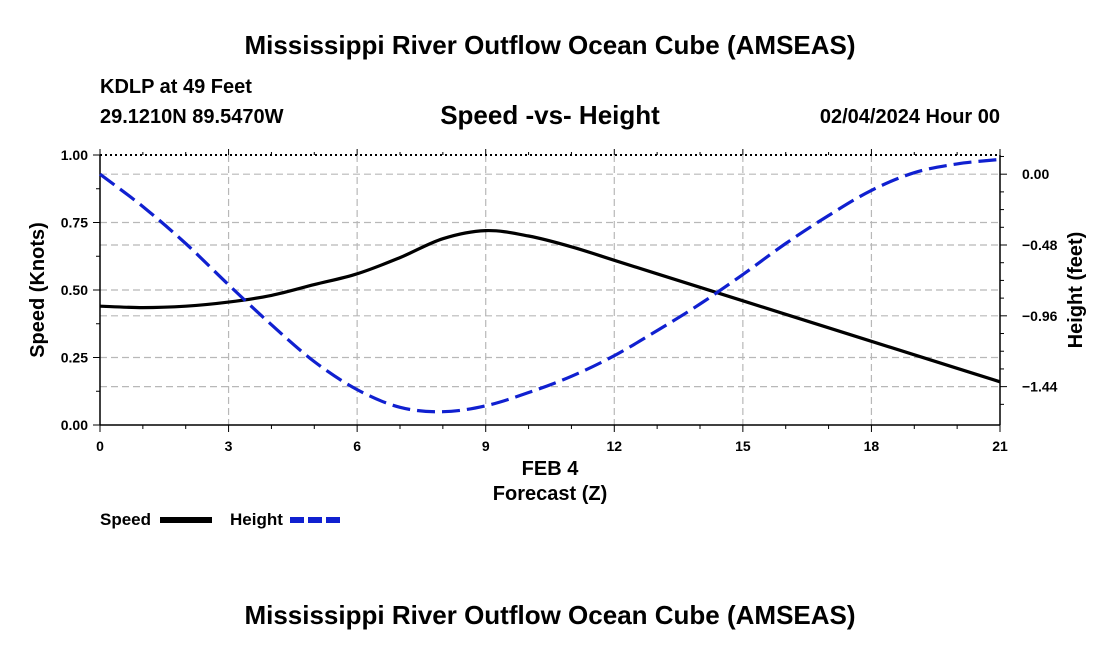 The height and width of the screenshot is (650, 1100). What do you see at coordinates (256, 519) in the screenshot?
I see `legend-height-label: Height` at bounding box center [256, 519].